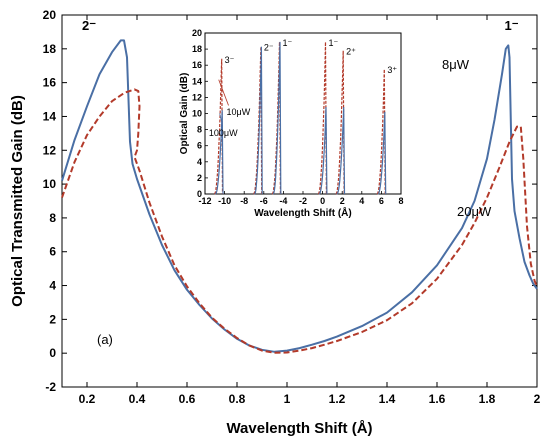 This screenshot has height=445, width=550. Describe the element at coordinates (50, 116) in the screenshot. I see `y-tick-label: 14` at that location.